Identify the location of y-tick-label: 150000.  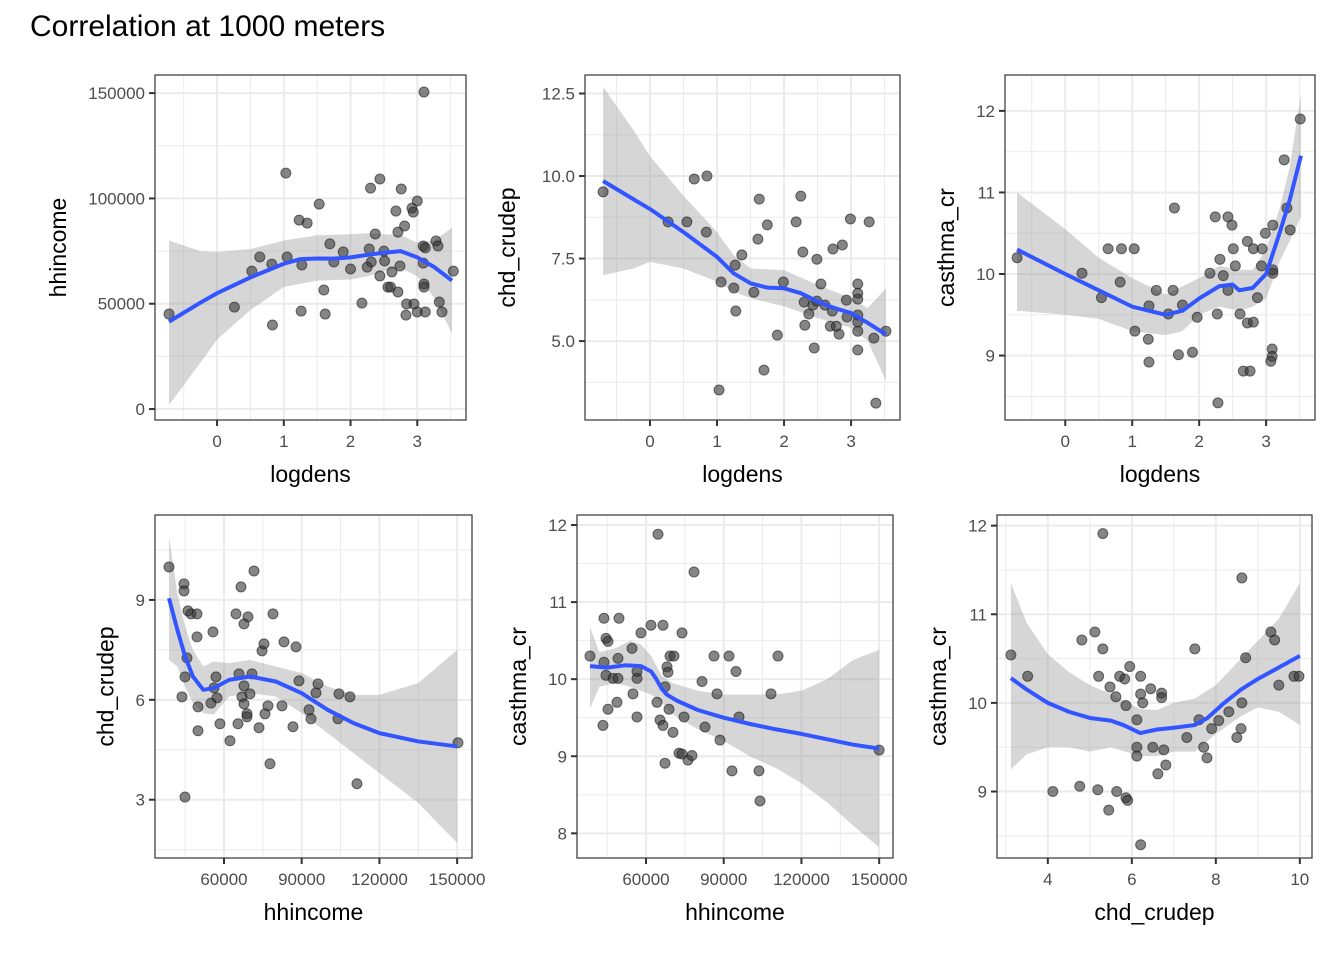
(116, 93).